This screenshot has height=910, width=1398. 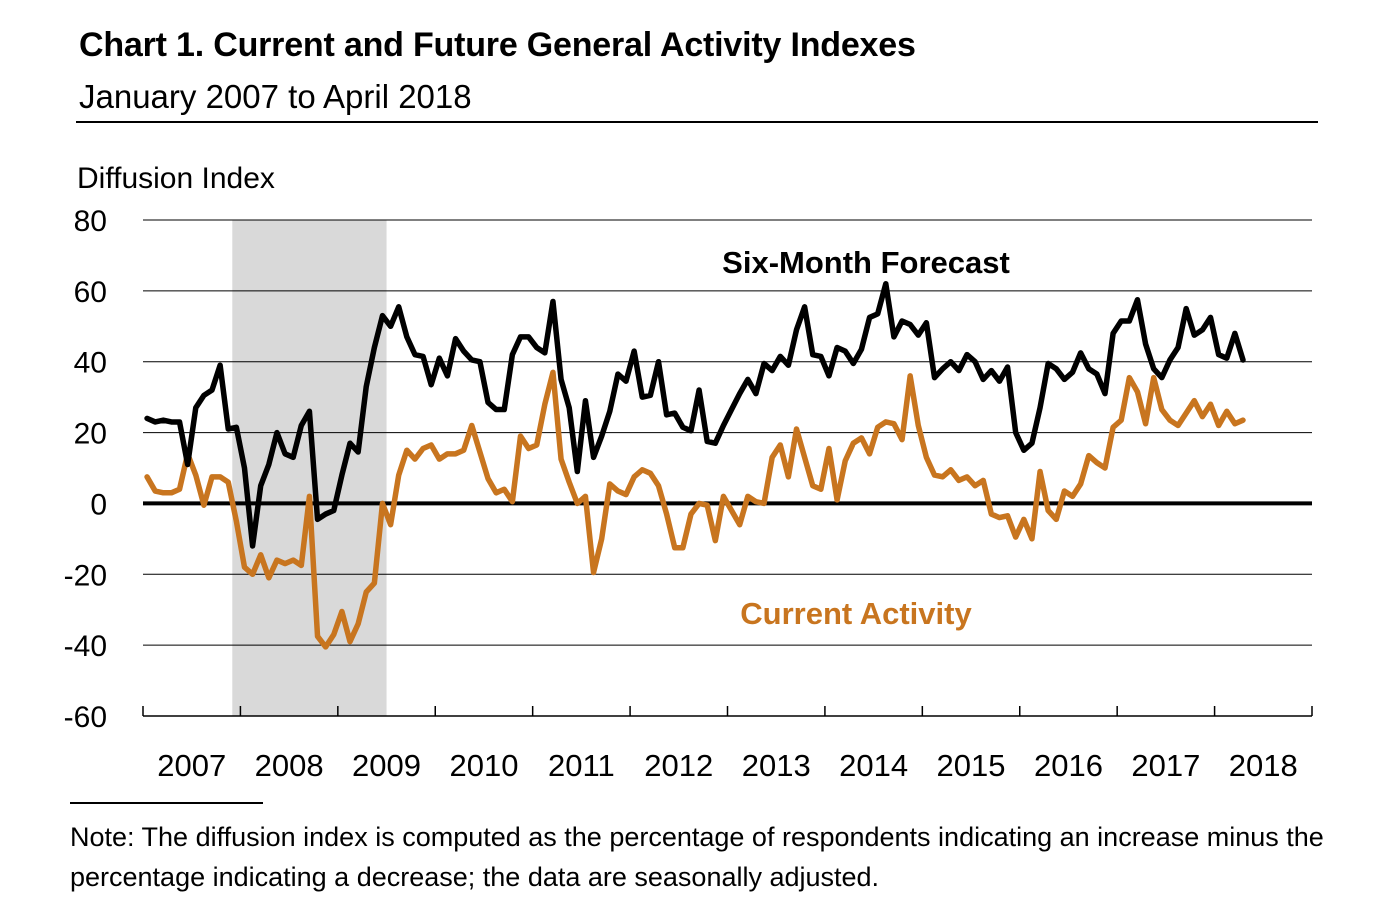 I want to click on chart-subtitle: January 2007 to April 2018, so click(x=275, y=96).